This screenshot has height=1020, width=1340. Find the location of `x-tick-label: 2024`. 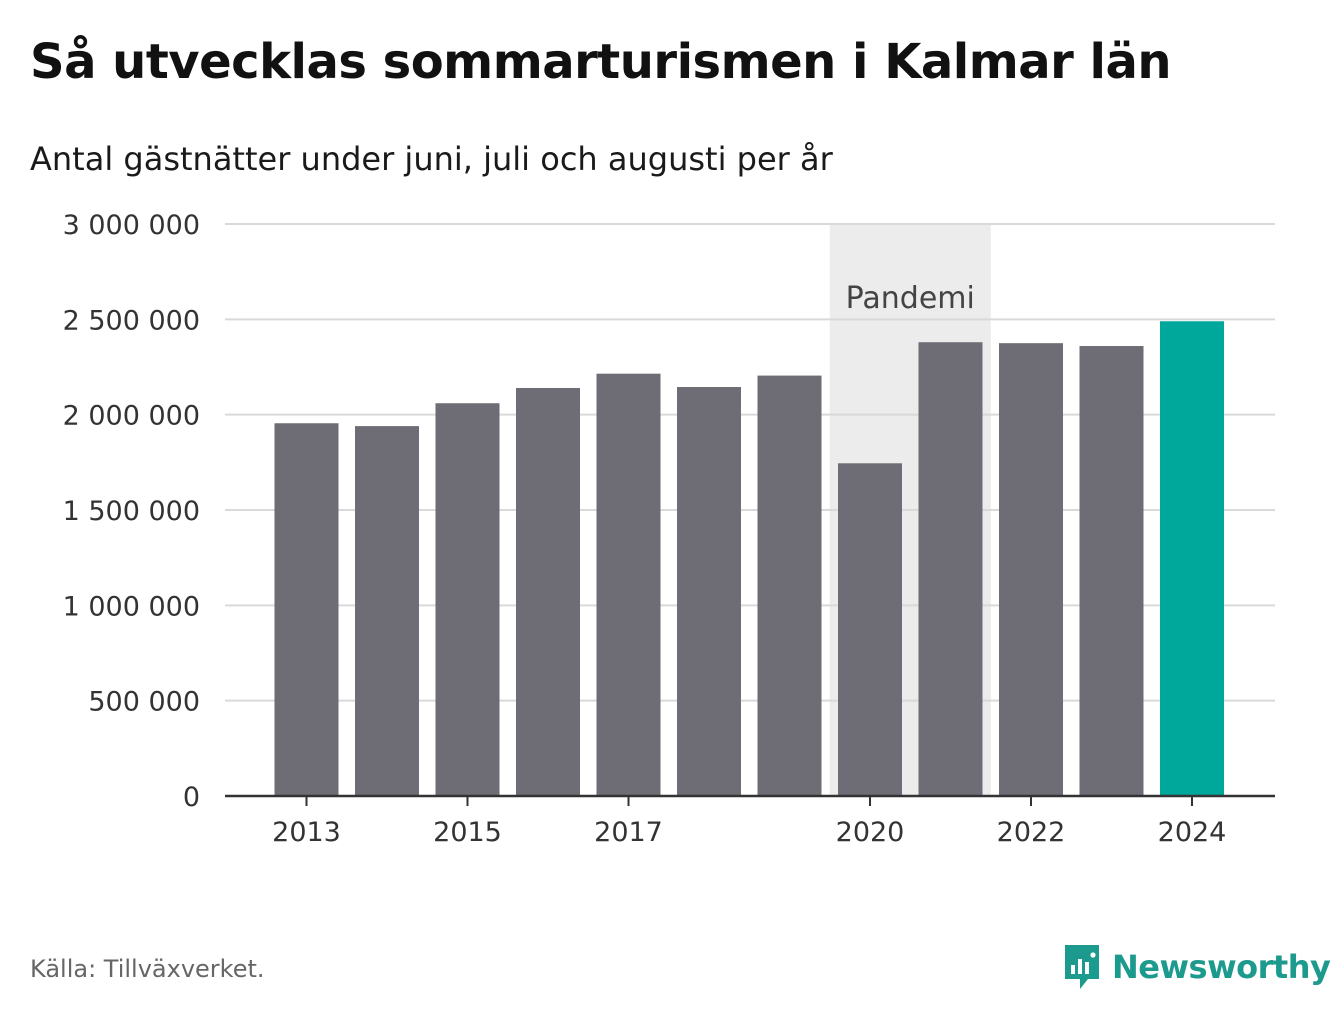

x-tick-label: 2024 is located at coordinates (1192, 832).